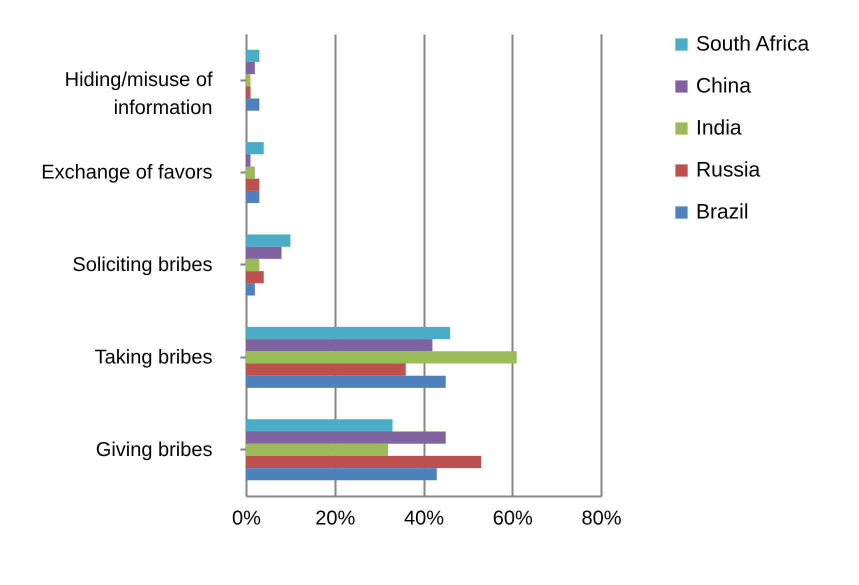 Image resolution: width=859 pixels, height=585 pixels. Describe the element at coordinates (154, 449) in the screenshot. I see `y-tick-label: Giving bribes` at that location.